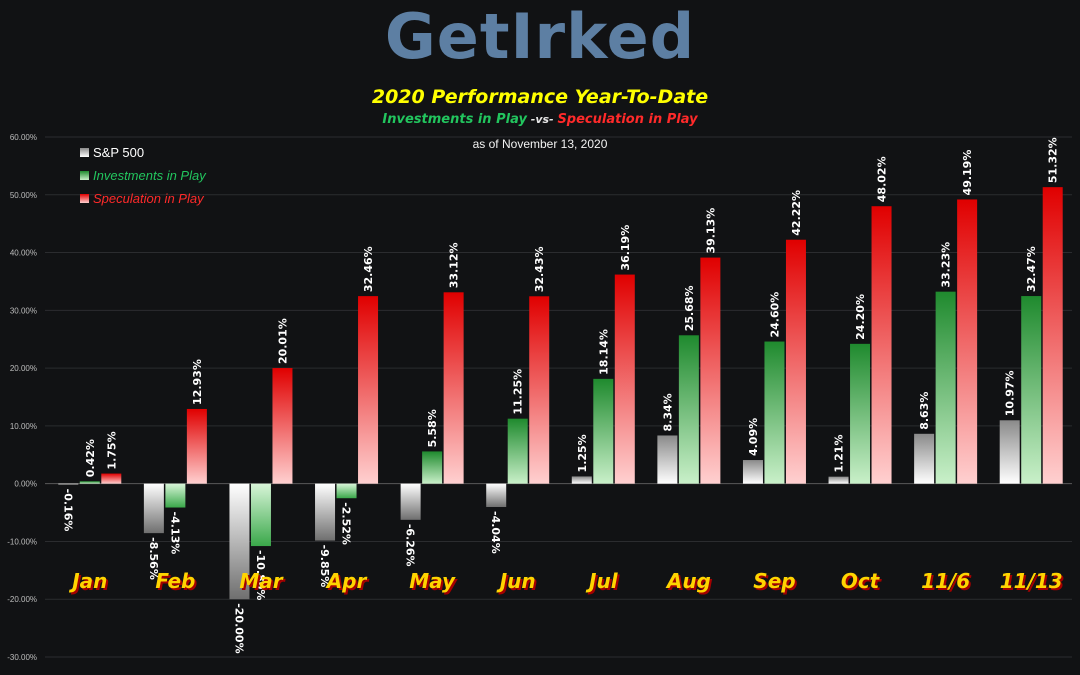  Describe the element at coordinates (153, 558) in the screenshot. I see `data-label: -8.56%` at that location.